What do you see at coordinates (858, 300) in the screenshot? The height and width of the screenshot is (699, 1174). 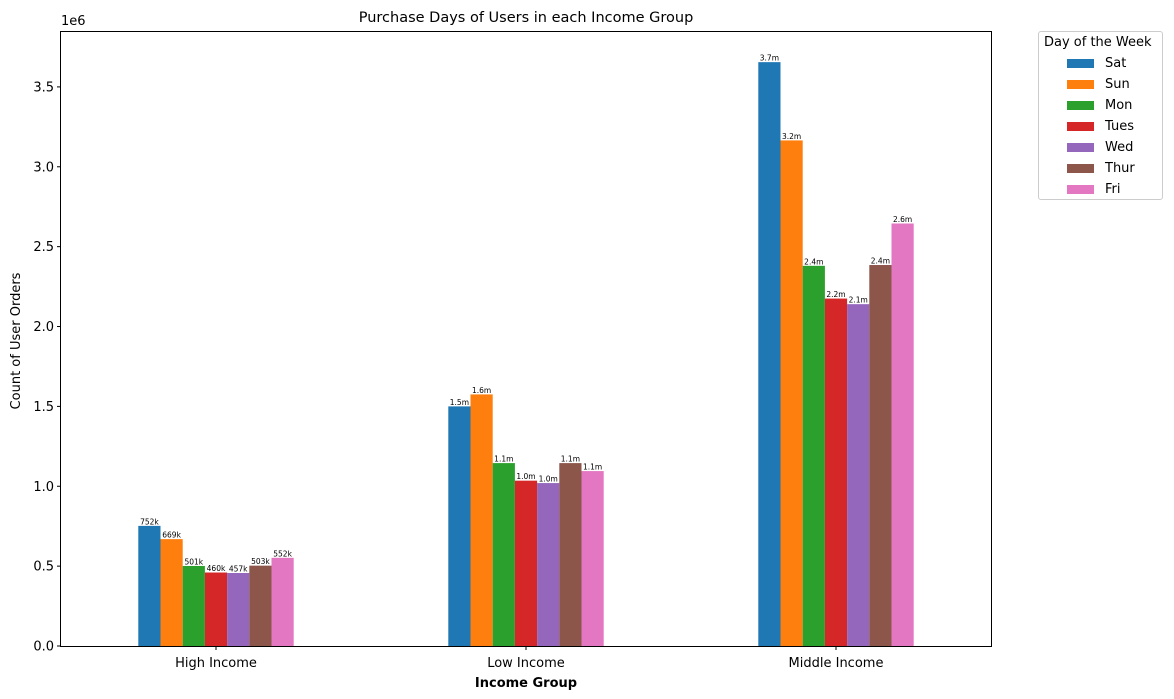 I see `data-label-wed-2: 2.1m` at bounding box center [858, 300].